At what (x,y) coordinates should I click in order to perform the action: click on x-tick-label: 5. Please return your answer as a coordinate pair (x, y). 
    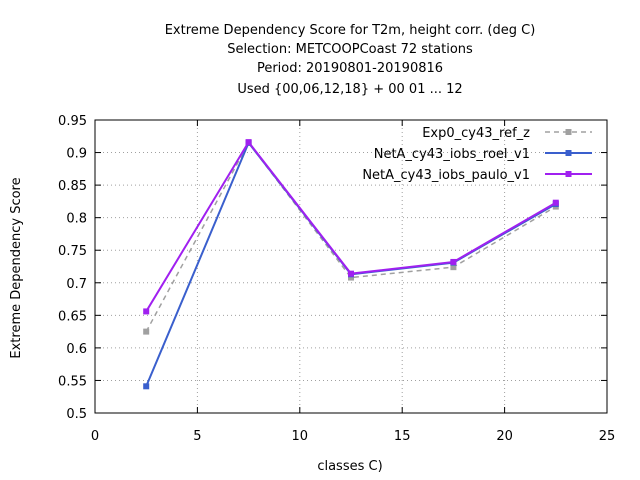
    Looking at the image, I should click on (197, 436).